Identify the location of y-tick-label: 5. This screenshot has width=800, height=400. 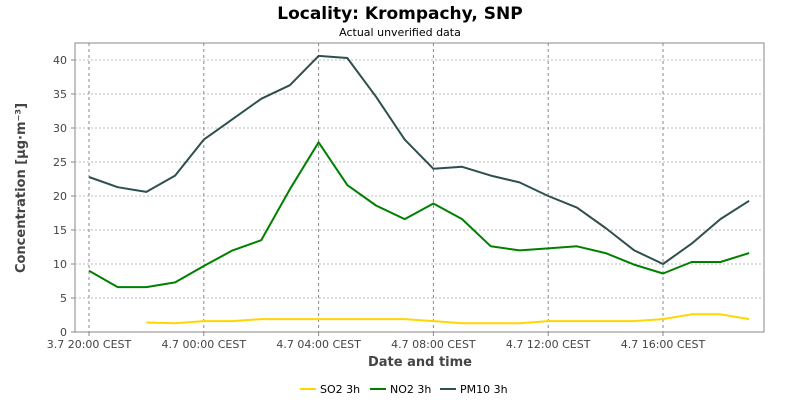
(63, 298).